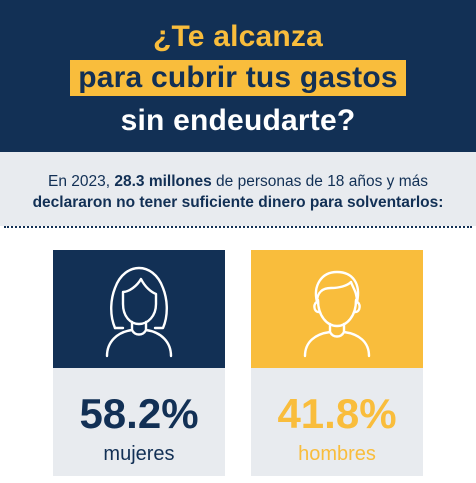 The height and width of the screenshot is (483, 476). What do you see at coordinates (163, 181) in the screenshot?
I see `subtitle-highlight: 28.3 millones` at bounding box center [163, 181].